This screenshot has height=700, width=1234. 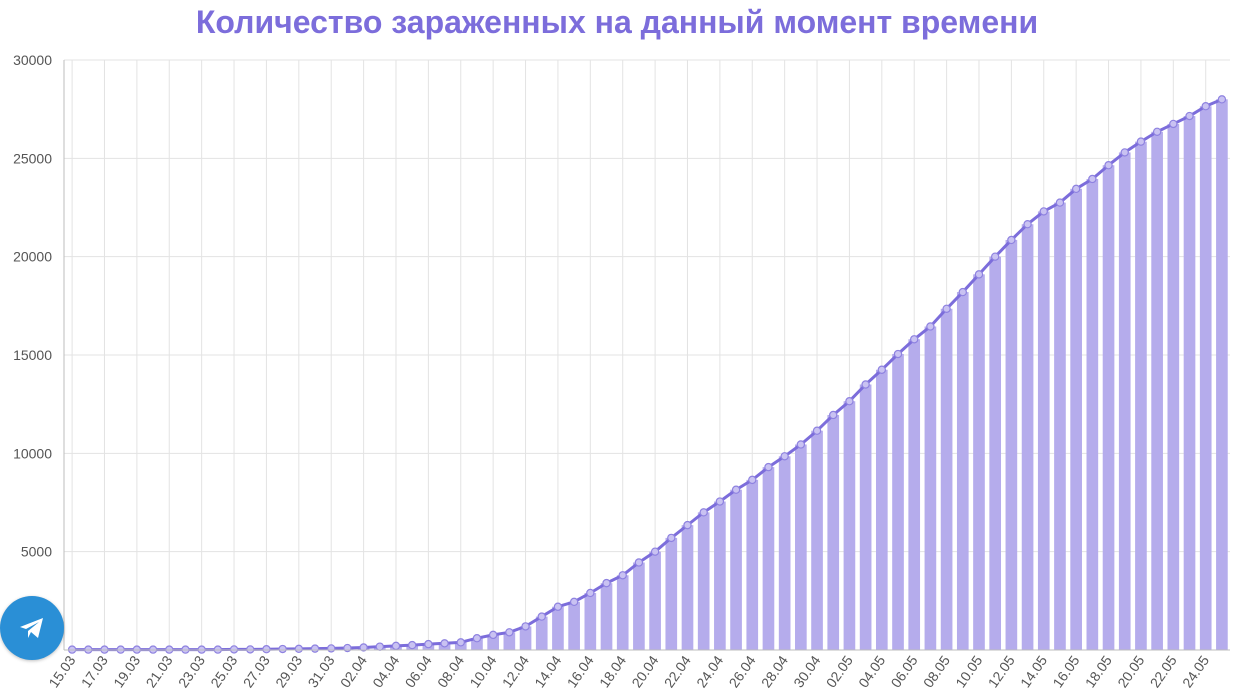 I want to click on y-axis-labels: 5000 10000 15000 20000 25000 30000, so click(x=32, y=306).